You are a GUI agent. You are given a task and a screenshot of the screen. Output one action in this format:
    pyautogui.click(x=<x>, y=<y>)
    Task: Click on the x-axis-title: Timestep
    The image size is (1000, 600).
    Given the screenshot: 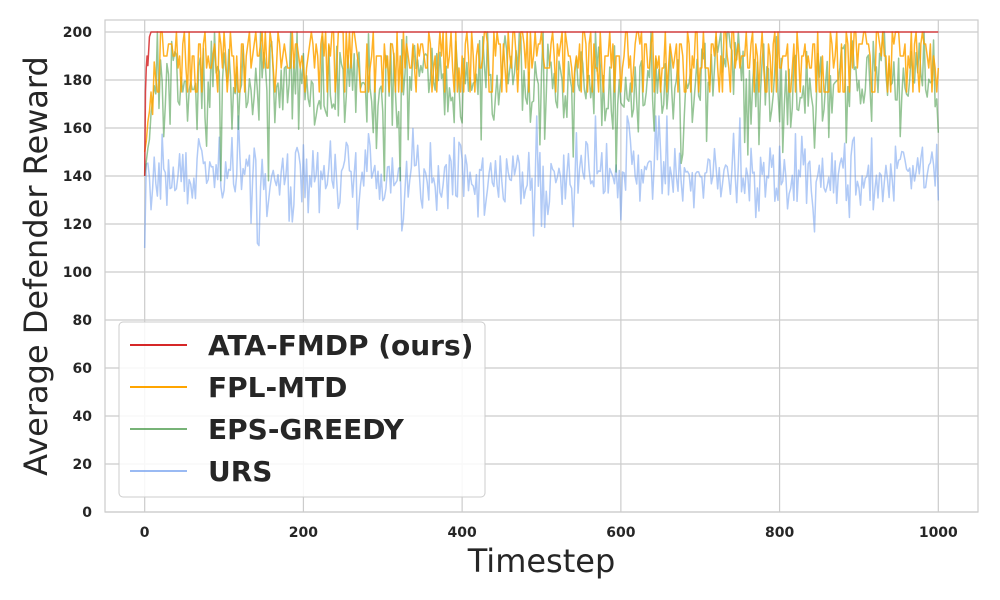 What is the action you would take?
    pyautogui.click(x=541, y=561)
    